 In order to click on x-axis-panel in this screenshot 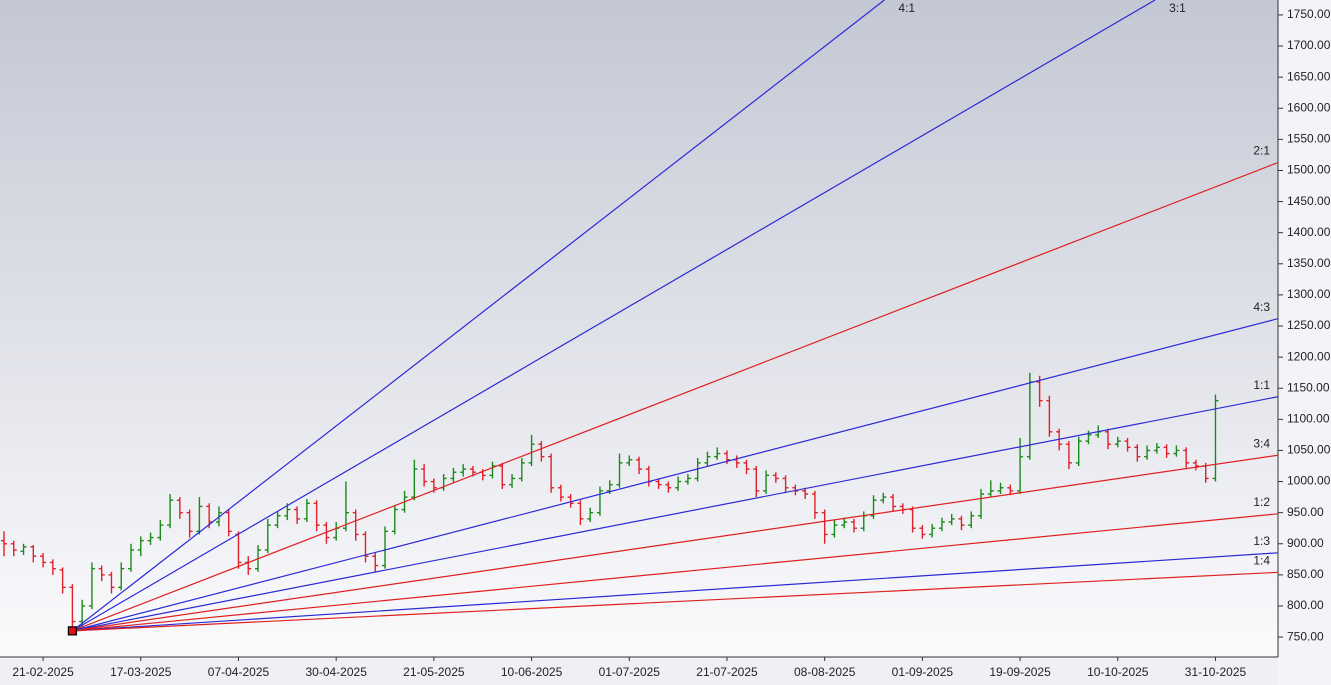, I will do `click(639, 671)`.